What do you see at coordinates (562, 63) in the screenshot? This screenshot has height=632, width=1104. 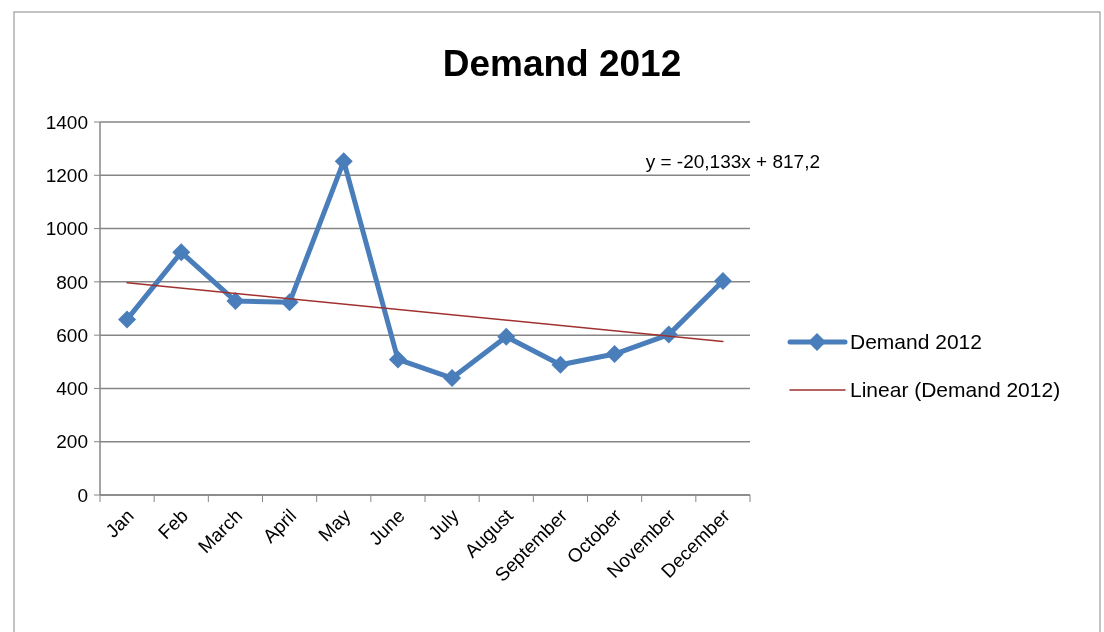 I see `chart-title: Demand 2012` at bounding box center [562, 63].